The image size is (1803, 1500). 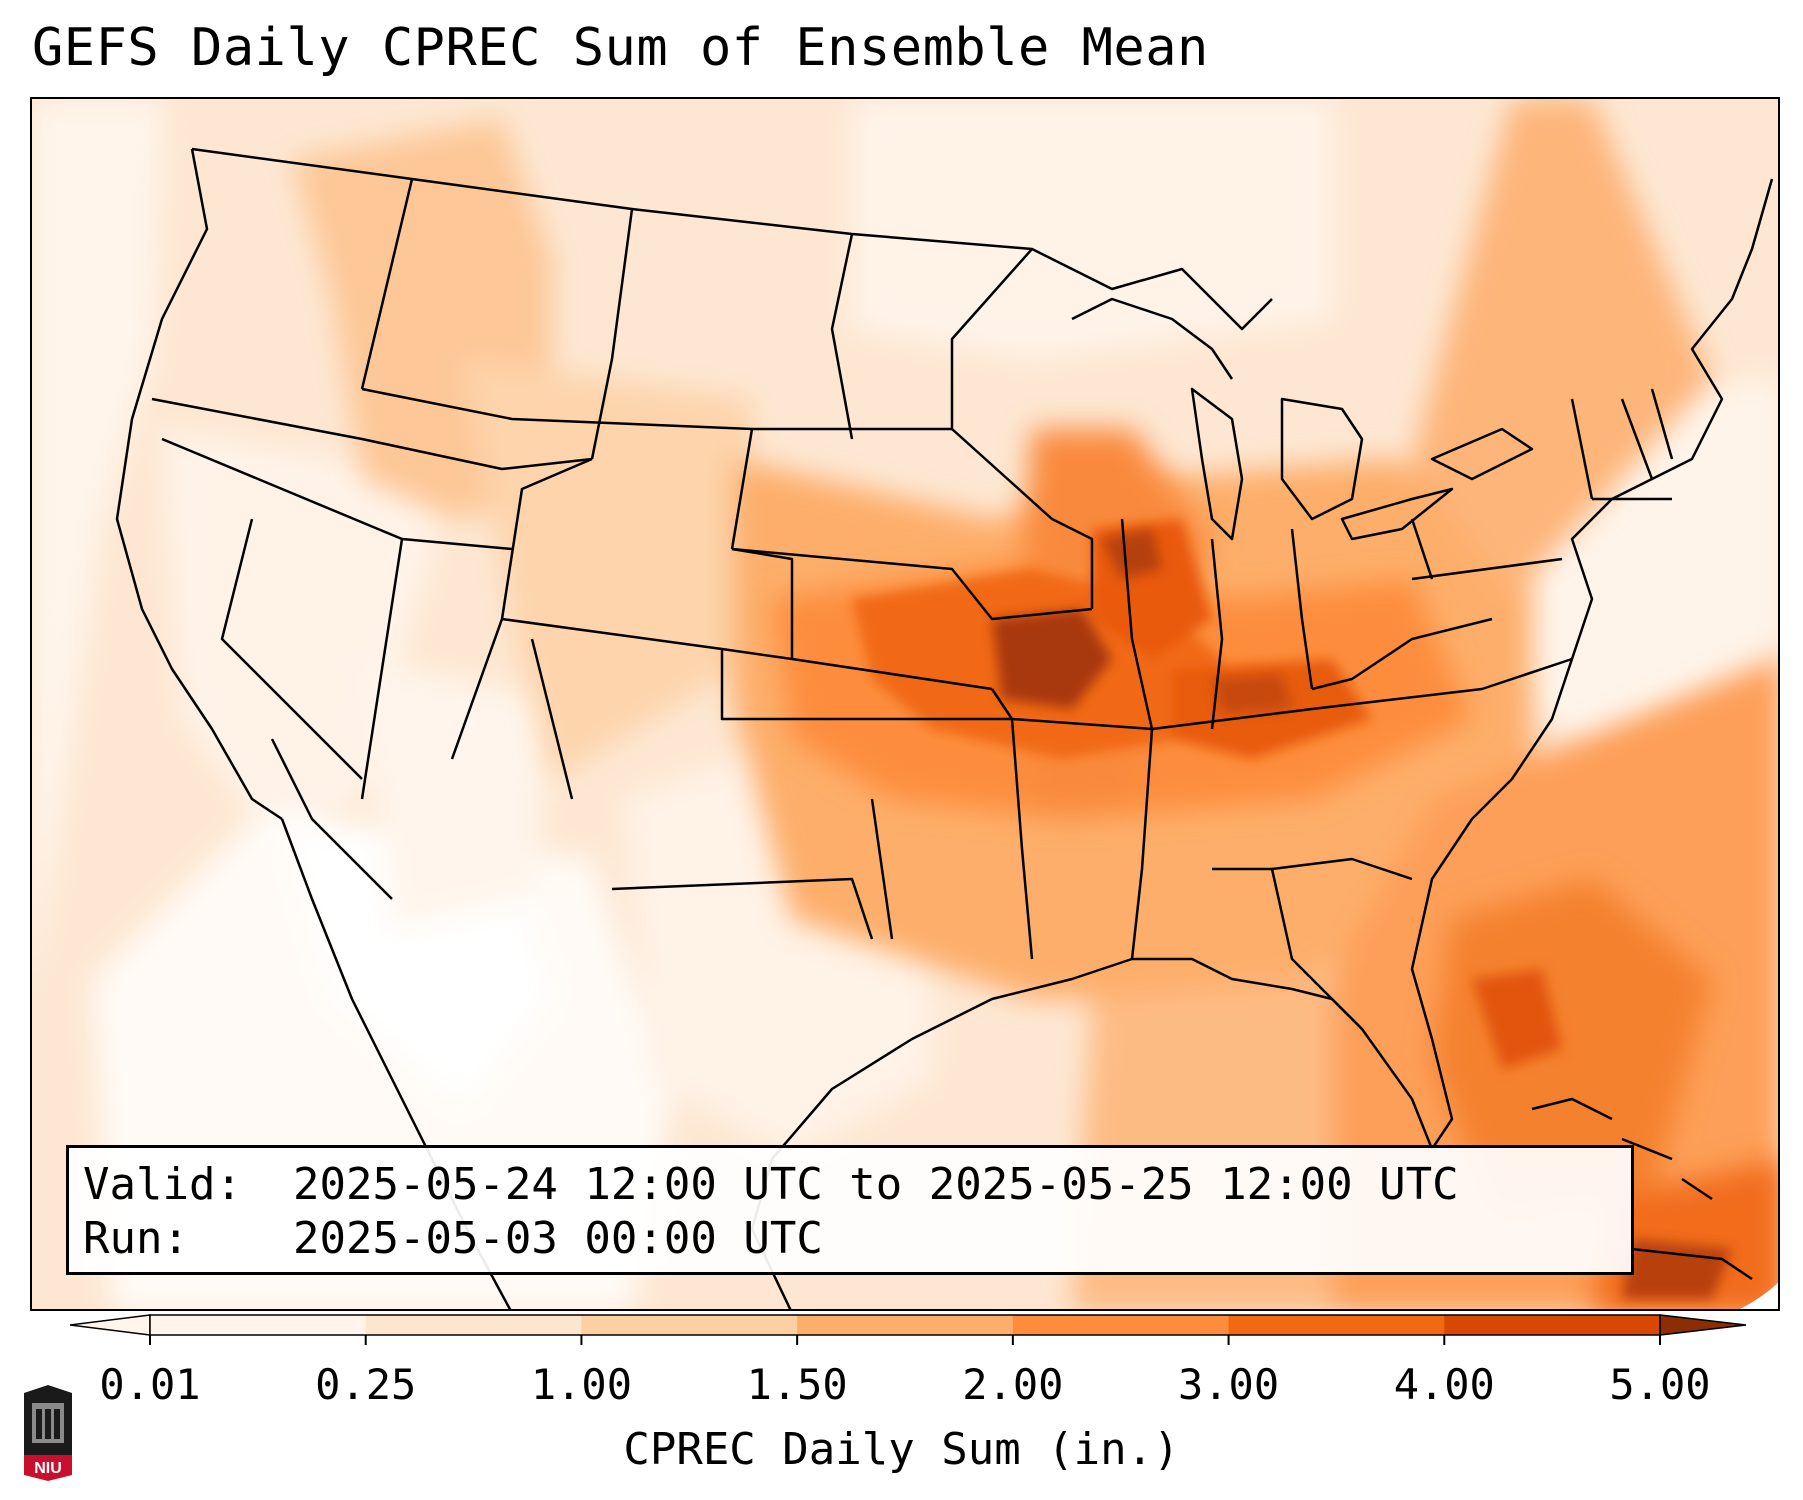 What do you see at coordinates (162, 1184) in the screenshot?
I see `valid-label: Valid:` at bounding box center [162, 1184].